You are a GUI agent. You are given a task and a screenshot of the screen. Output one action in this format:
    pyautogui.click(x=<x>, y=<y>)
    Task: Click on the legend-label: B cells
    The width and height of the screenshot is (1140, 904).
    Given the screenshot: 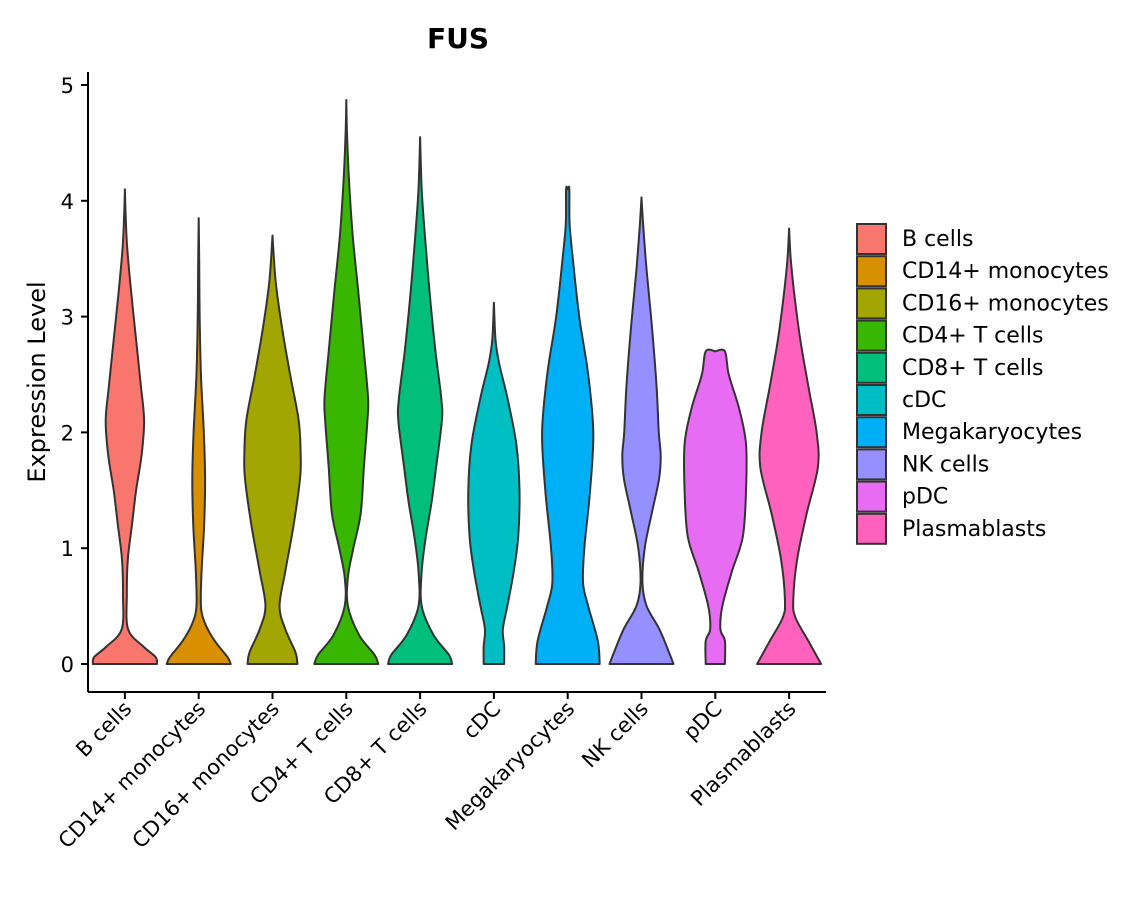 What is the action you would take?
    pyautogui.click(x=937, y=239)
    